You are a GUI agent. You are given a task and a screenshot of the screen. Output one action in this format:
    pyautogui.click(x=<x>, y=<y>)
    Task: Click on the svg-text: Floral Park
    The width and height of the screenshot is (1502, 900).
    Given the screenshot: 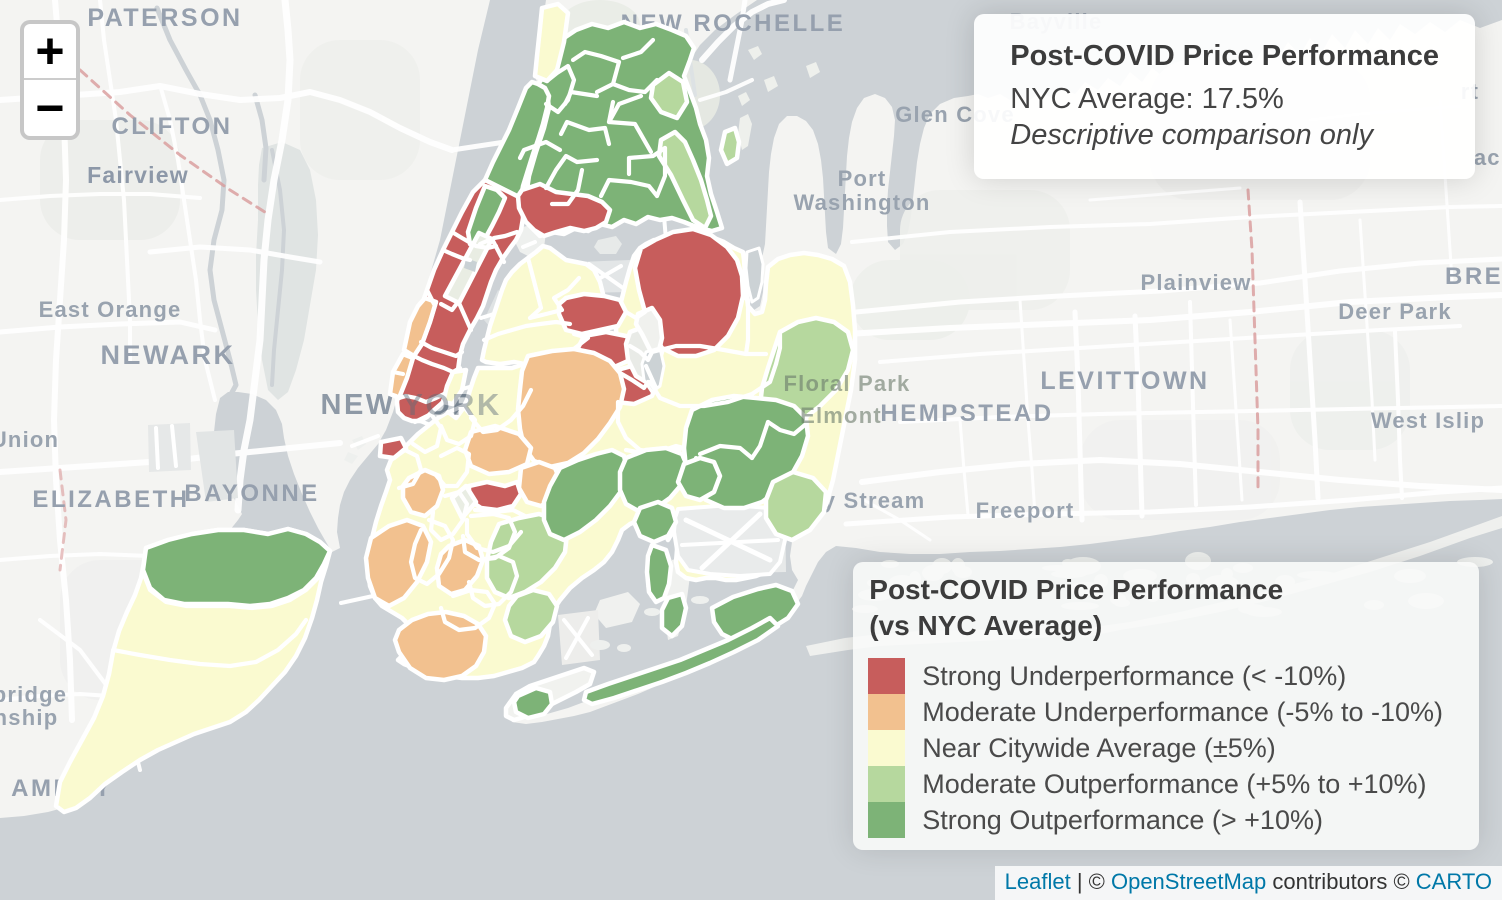 What is the action you would take?
    pyautogui.click(x=847, y=383)
    